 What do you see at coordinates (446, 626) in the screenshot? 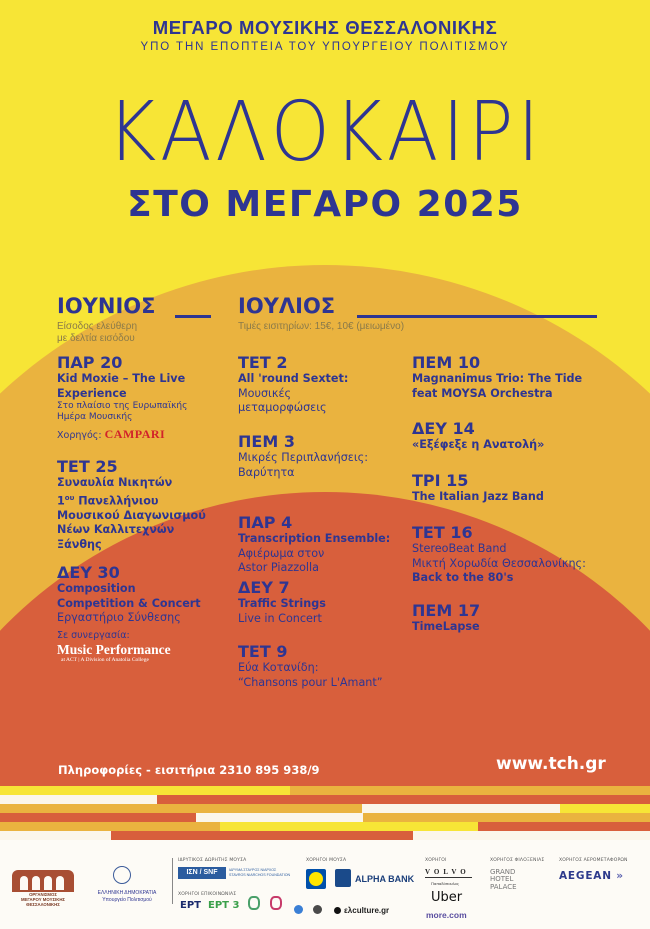
I see `event-title: TimeLapse` at bounding box center [446, 626].